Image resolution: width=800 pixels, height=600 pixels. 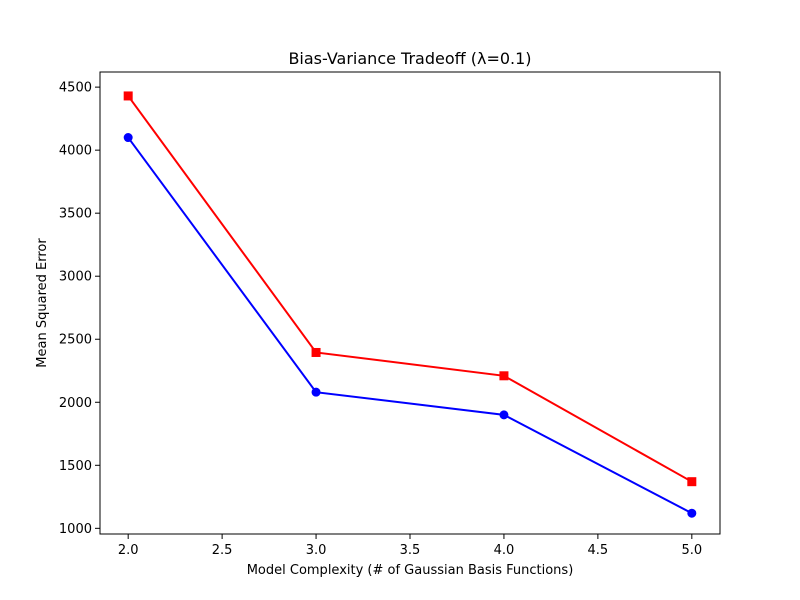 What do you see at coordinates (75, 214) in the screenshot?
I see `y-tick-label-5: 3500` at bounding box center [75, 214].